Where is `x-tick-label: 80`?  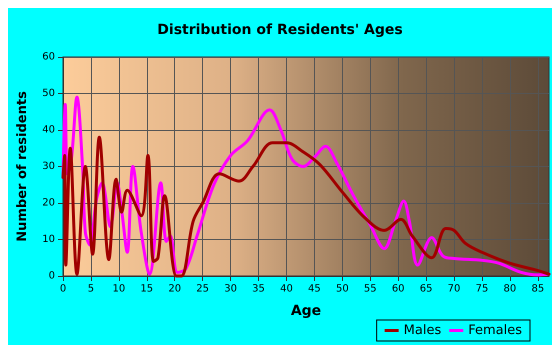
x-tick-label: 80 is located at coordinates (510, 289).